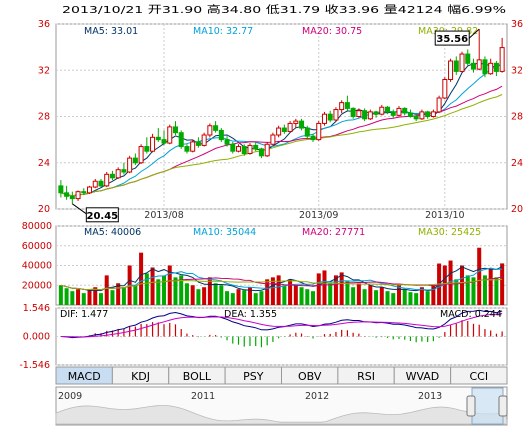  I want to click on price-ytick-left: 20, so click(44, 209).